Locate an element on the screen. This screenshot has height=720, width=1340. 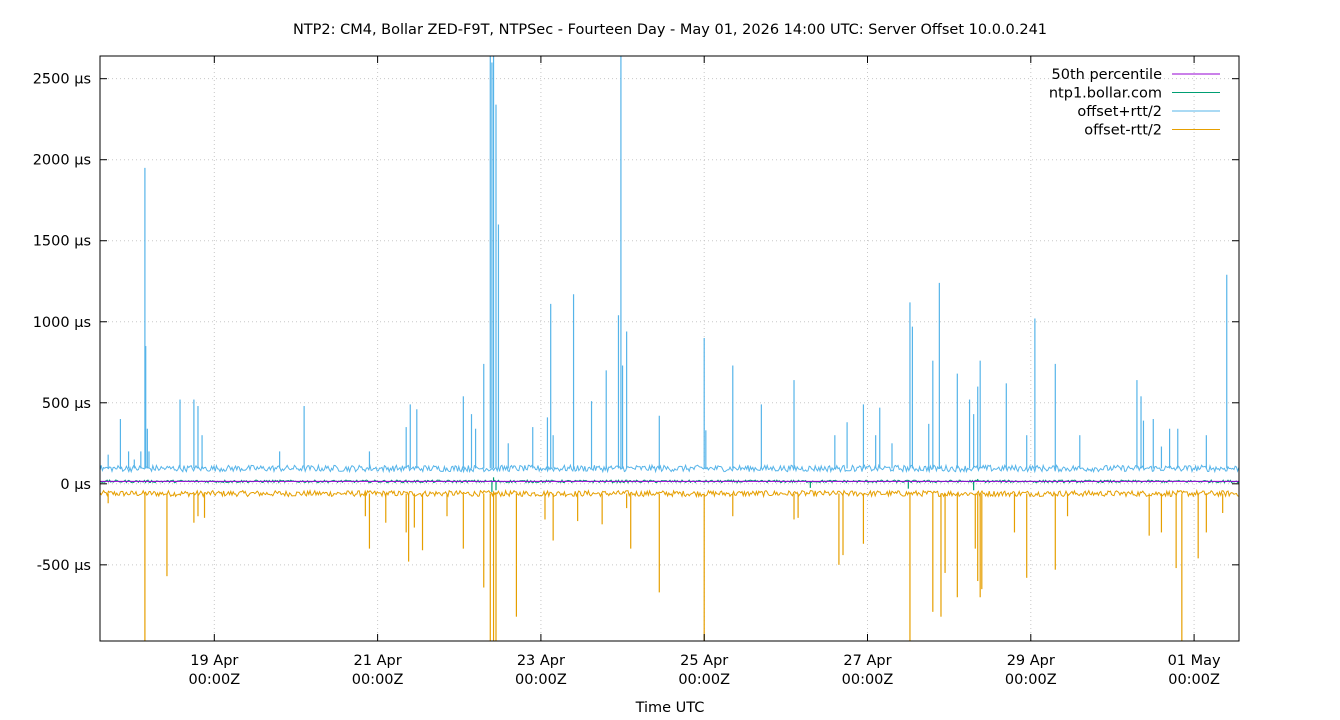
x-tick-date: 01 May is located at coordinates (1194, 661).